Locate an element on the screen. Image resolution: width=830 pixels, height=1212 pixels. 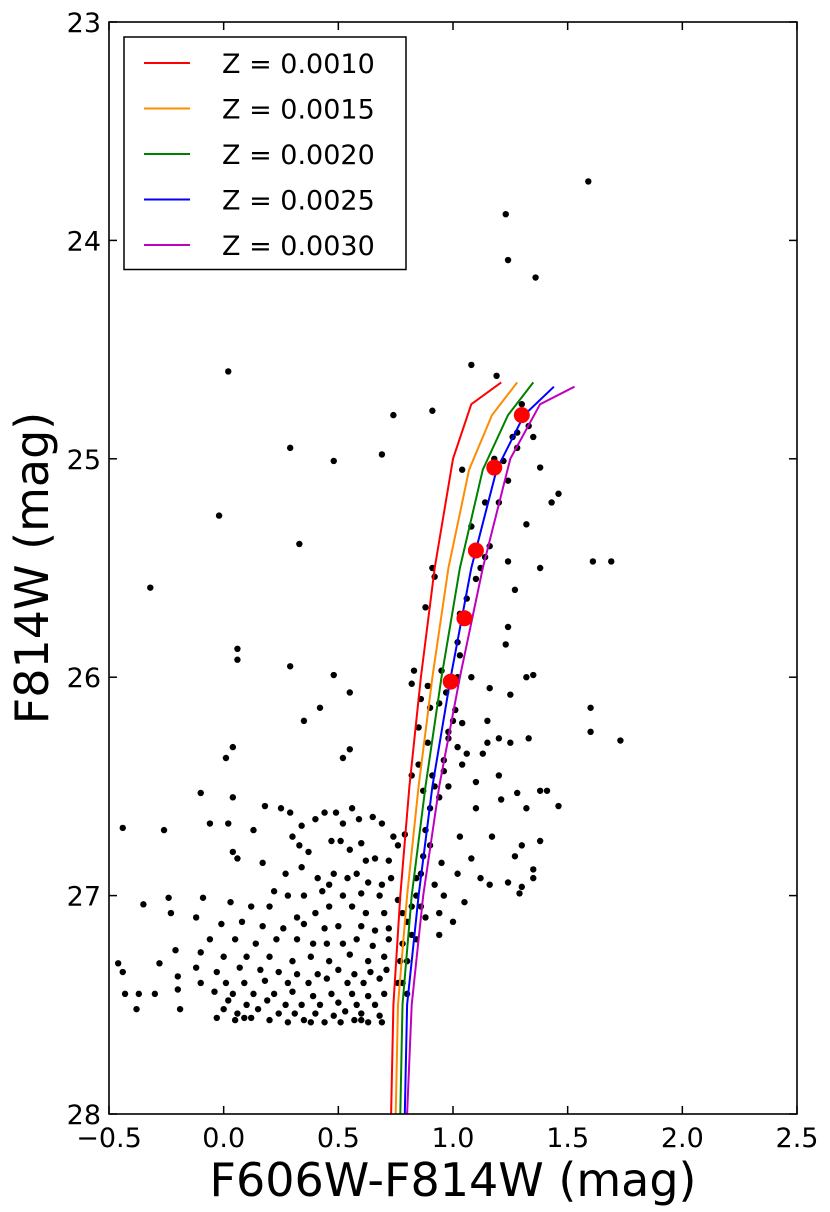
legend-label: Z = 0.0015 is located at coordinates (298, 110).